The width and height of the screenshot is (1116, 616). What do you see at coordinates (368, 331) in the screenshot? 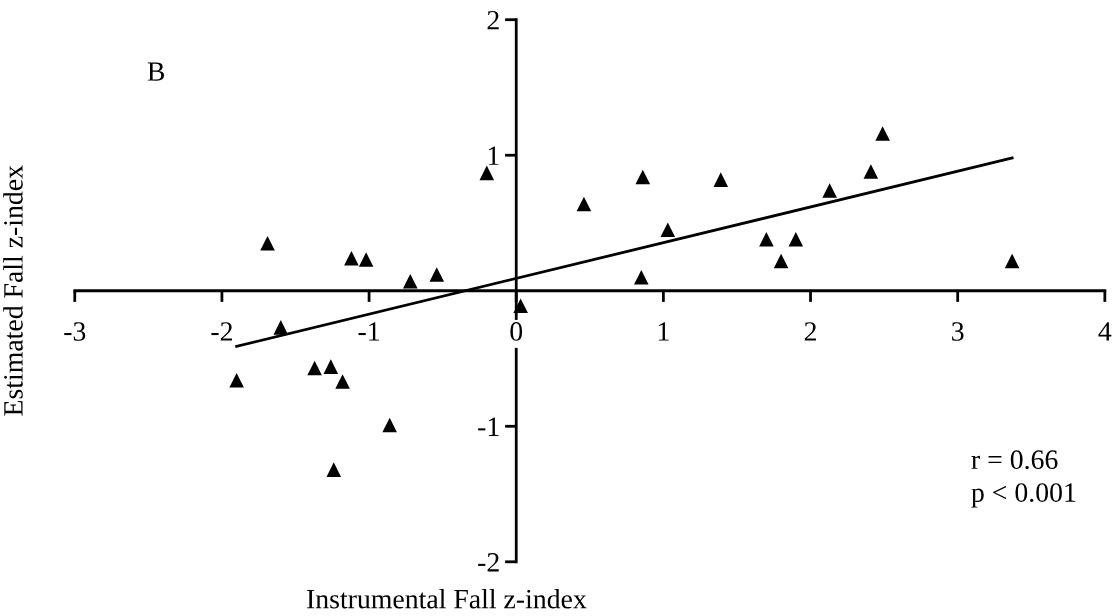
I see `x-tick-label: -1` at bounding box center [368, 331].